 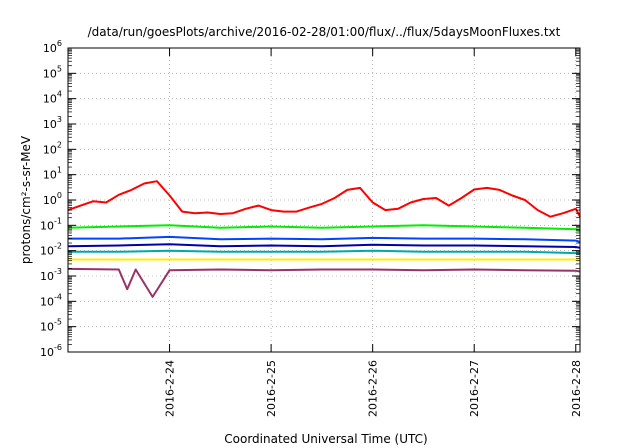 I want to click on x-axis-label: Coordinated Universal Time (UTC), so click(x=325, y=439).